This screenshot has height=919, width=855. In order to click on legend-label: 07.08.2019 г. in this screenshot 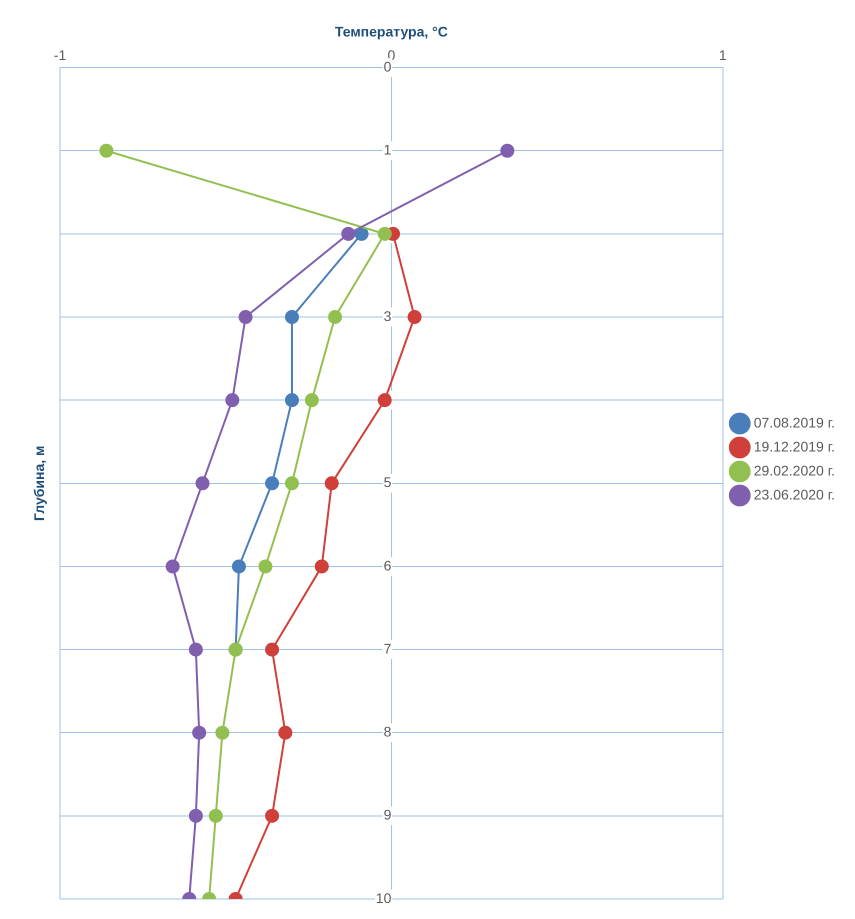, I will do `click(795, 422)`.